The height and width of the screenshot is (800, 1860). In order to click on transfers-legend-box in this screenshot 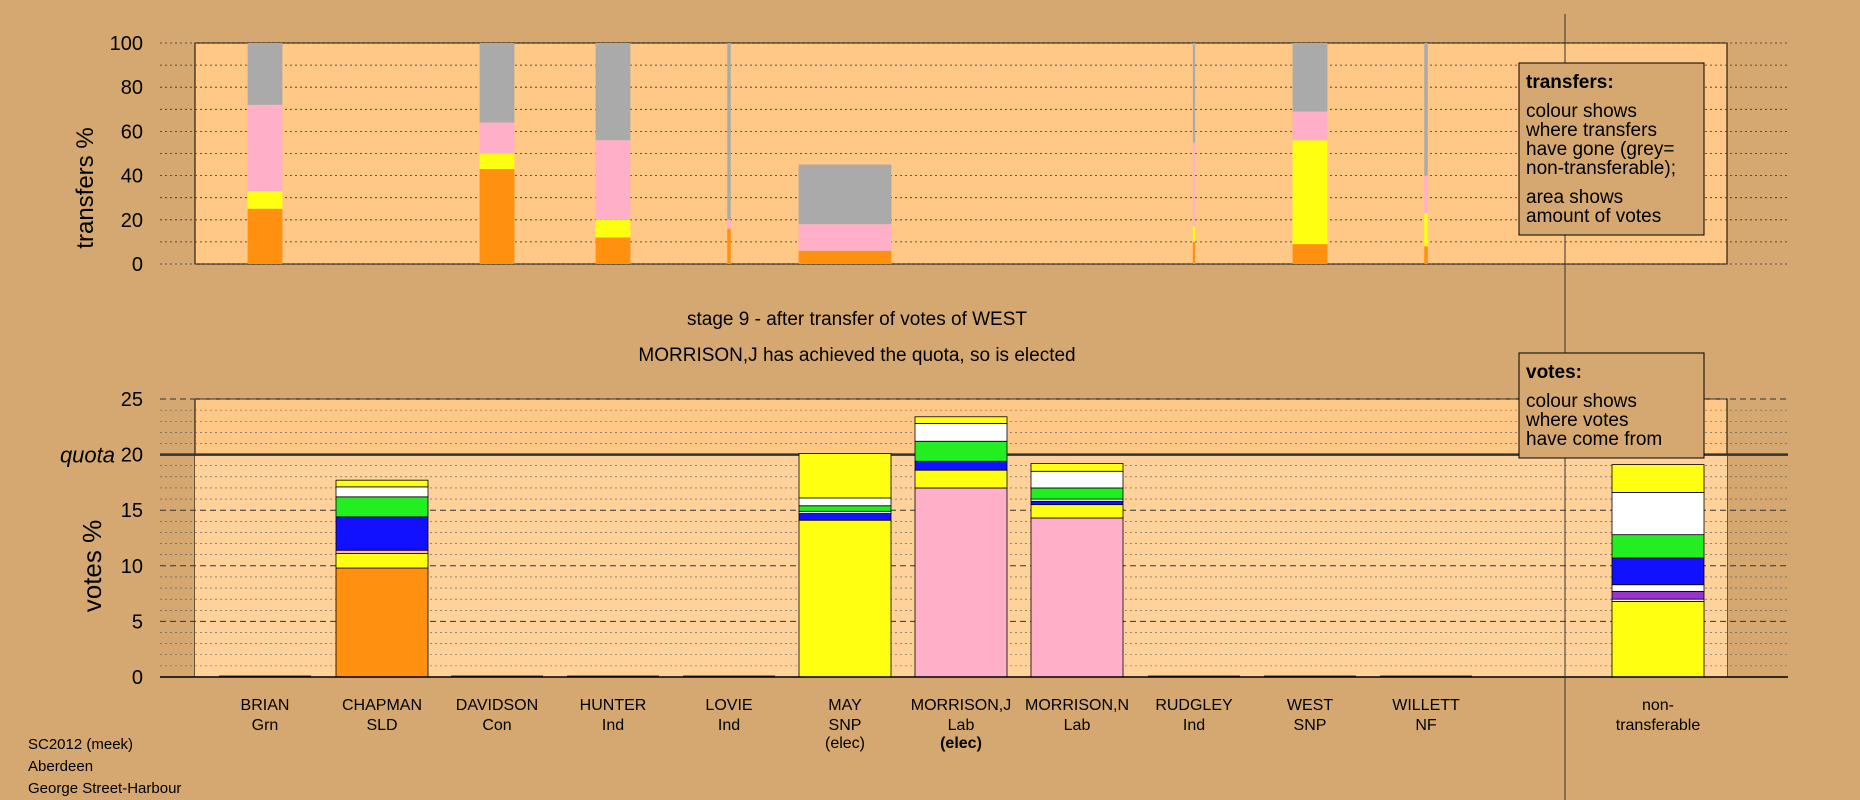, I will do `click(1611, 149)`.